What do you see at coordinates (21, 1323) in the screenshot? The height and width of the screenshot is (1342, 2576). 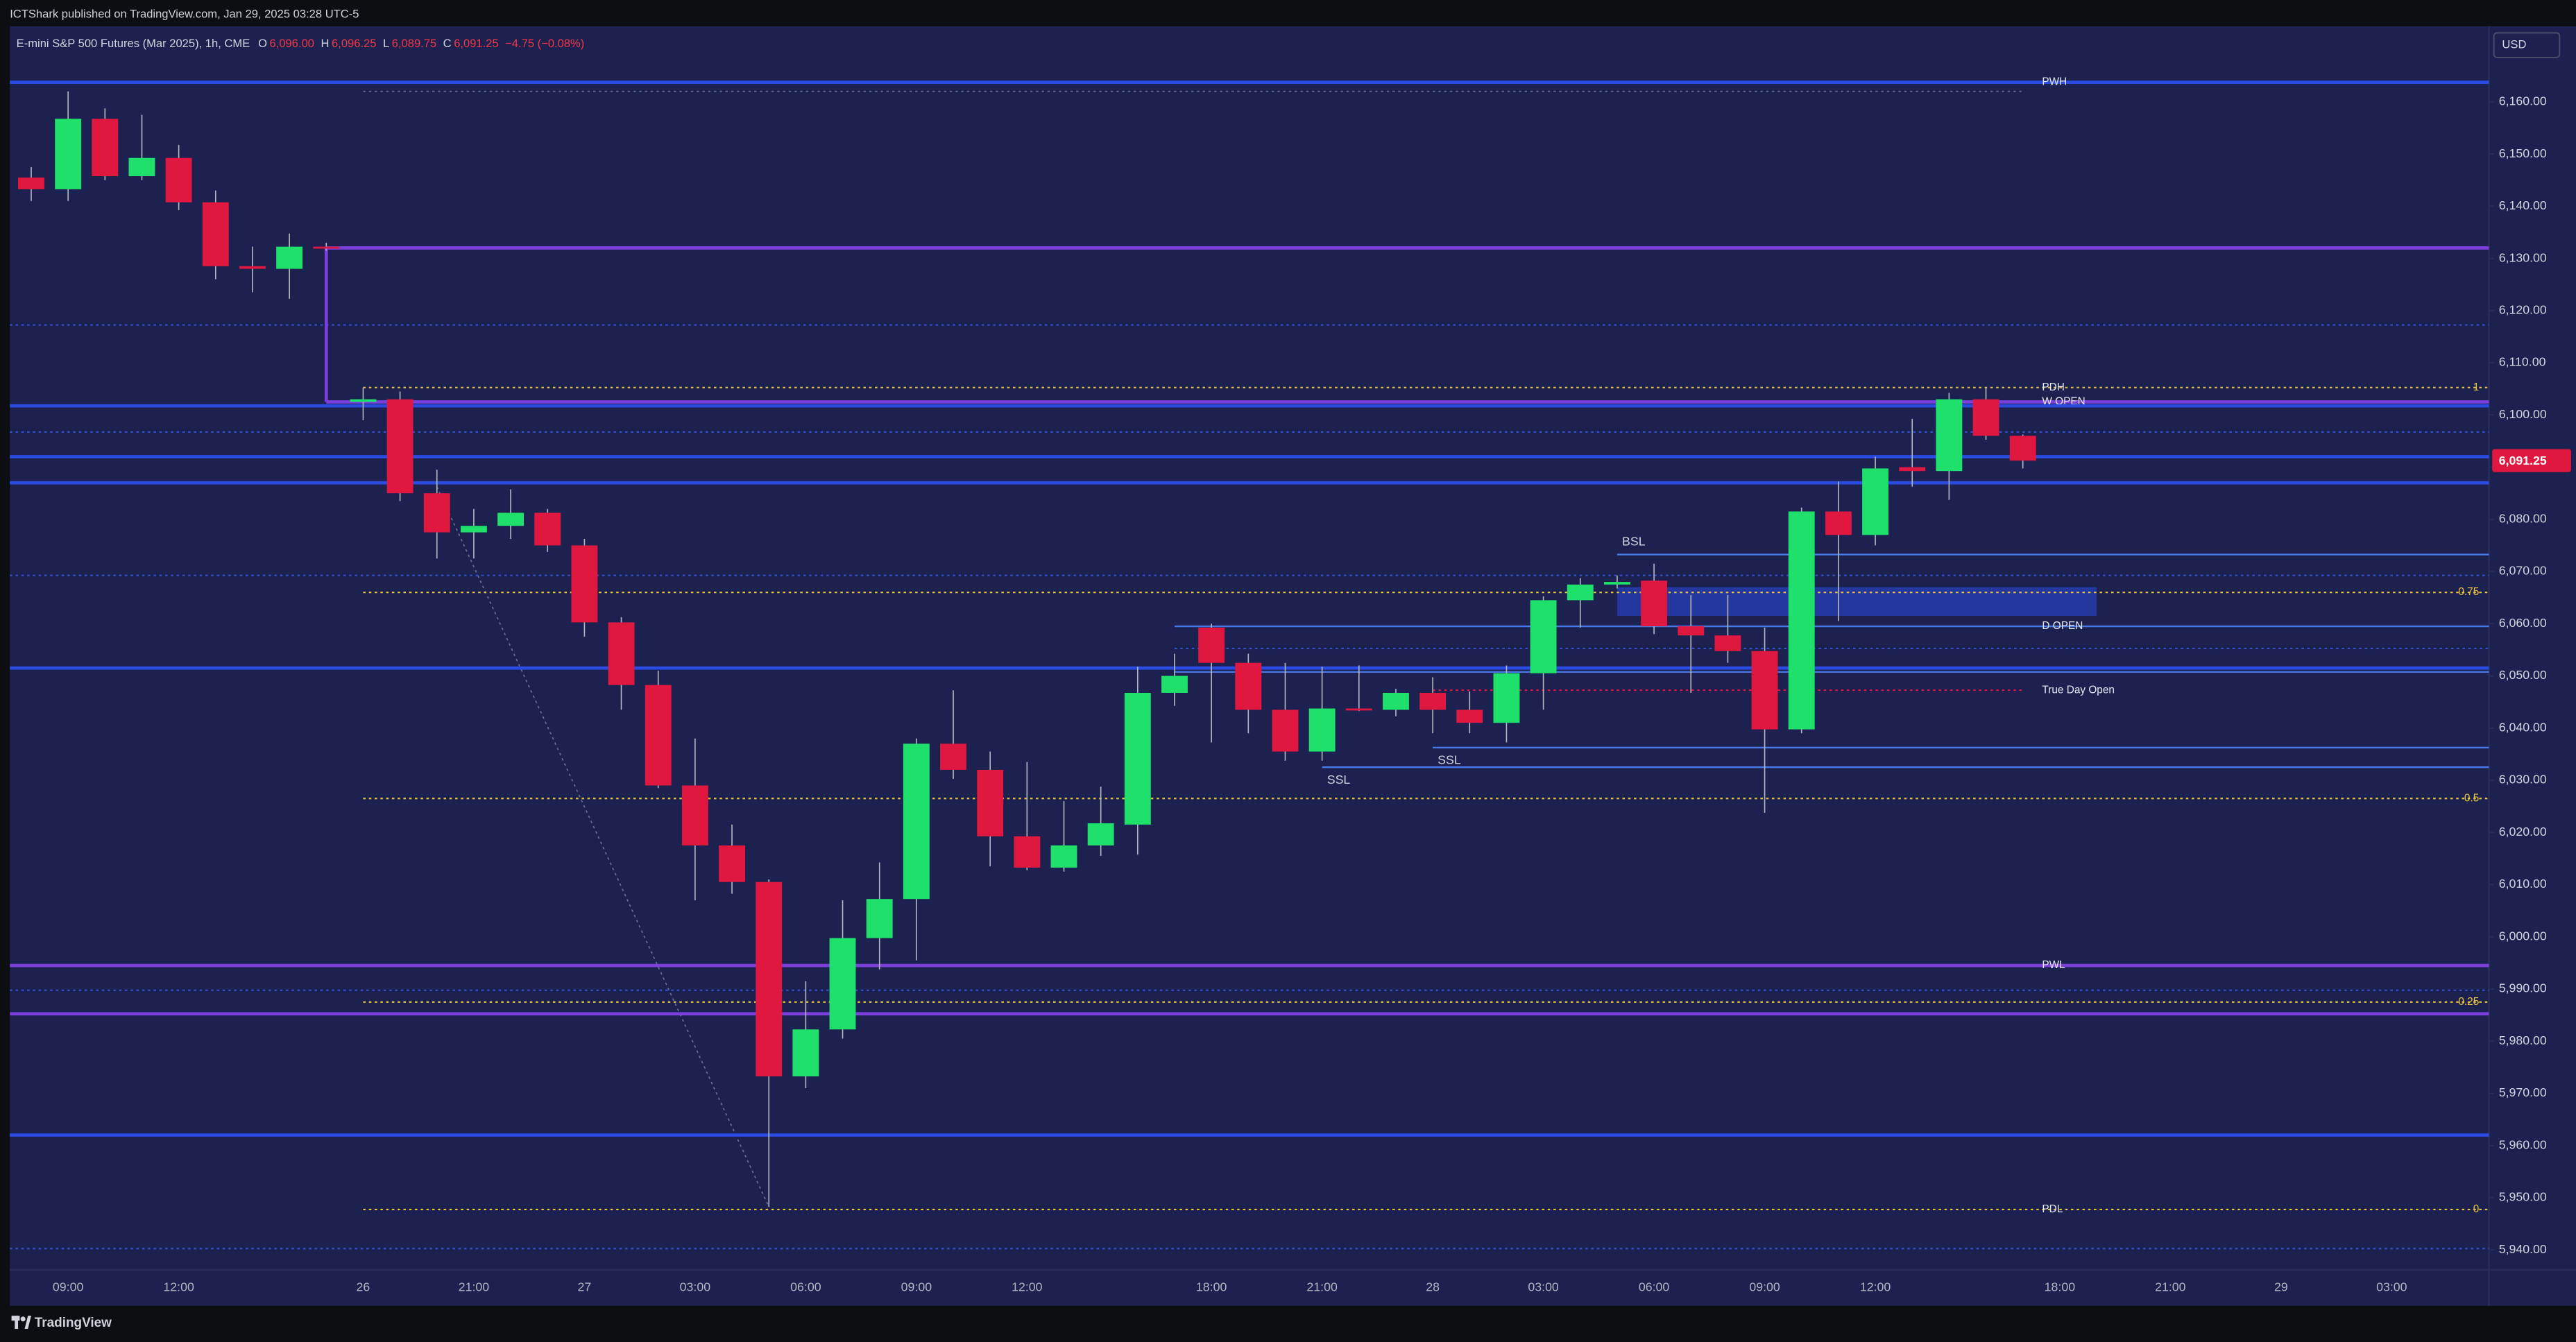 I see `tradingview-logo` at bounding box center [21, 1323].